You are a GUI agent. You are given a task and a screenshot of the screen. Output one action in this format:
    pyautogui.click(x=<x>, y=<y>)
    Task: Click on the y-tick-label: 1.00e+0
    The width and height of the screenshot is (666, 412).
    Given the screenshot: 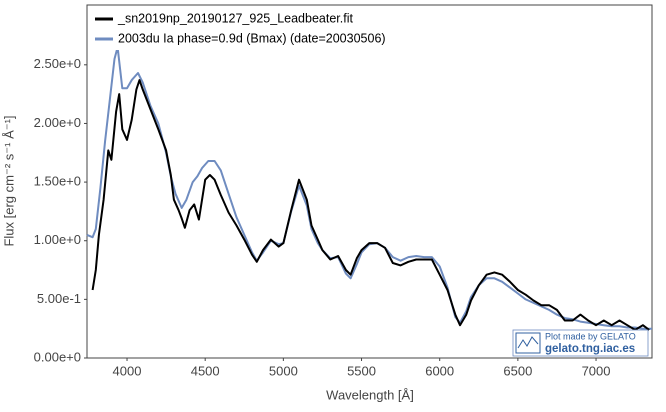 What is the action you would take?
    pyautogui.click(x=57, y=239)
    